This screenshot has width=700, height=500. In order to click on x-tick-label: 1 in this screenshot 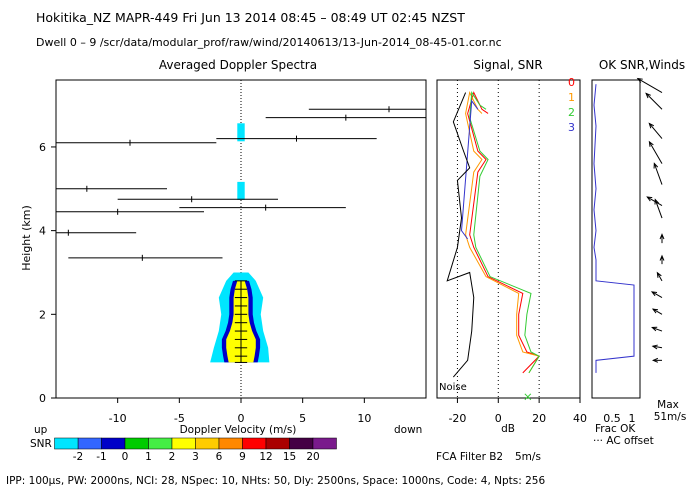, I will do `click(632, 418)`.